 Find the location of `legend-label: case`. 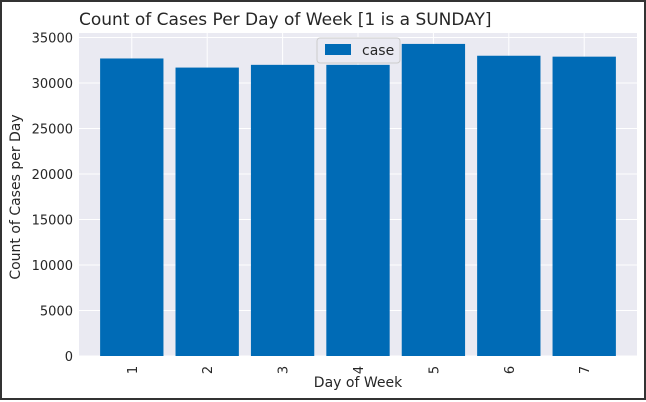

legend-label: case is located at coordinates (378, 51).